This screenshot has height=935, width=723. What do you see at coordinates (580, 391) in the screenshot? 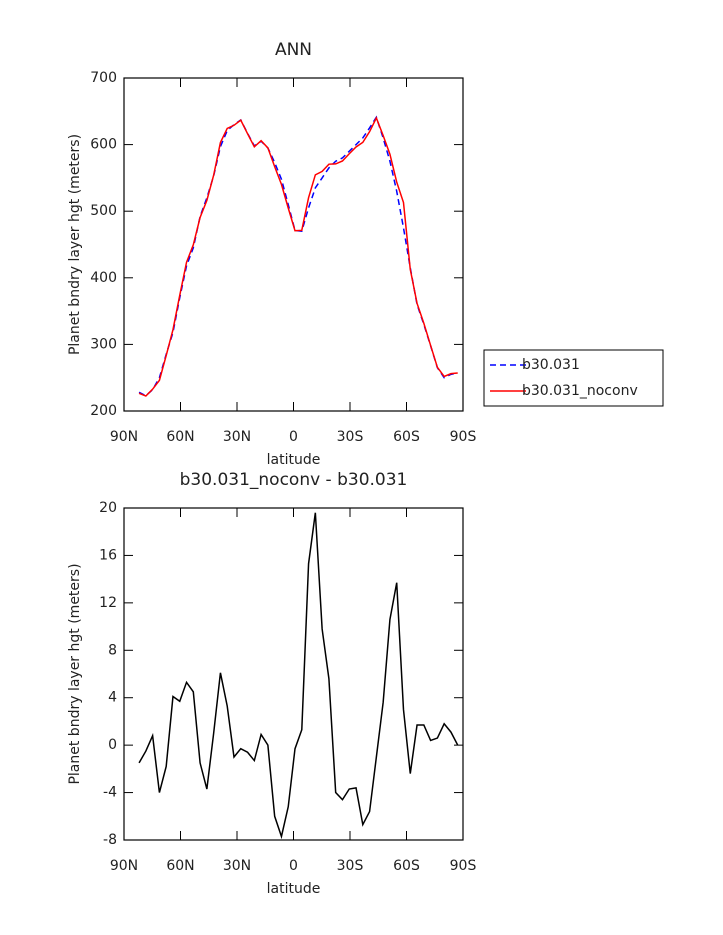
I see `legend-label: b30.031_noconv` at bounding box center [580, 391].